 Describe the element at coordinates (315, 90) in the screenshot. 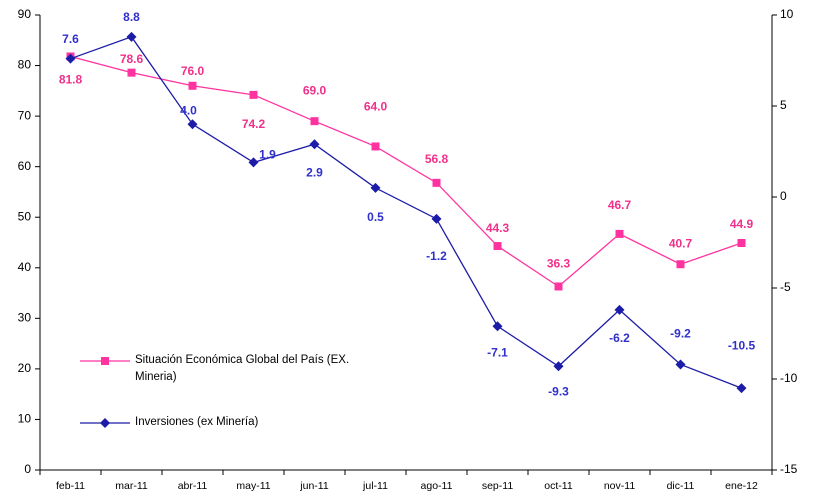

I see `data-label: 69.0` at that location.